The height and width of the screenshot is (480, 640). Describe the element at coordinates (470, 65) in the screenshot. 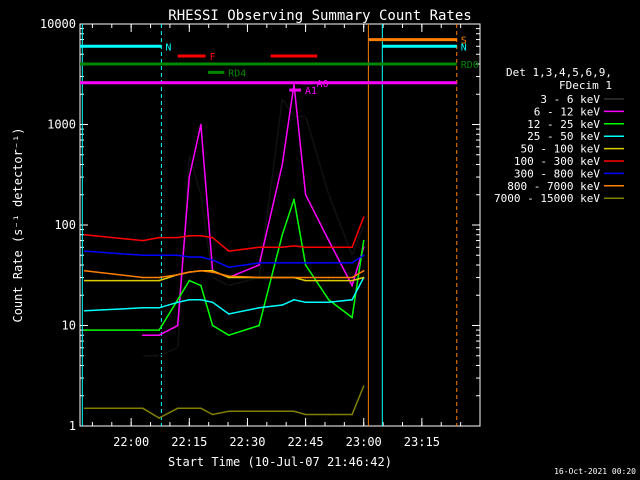

I see `state-label-RD0: RD0` at that location.